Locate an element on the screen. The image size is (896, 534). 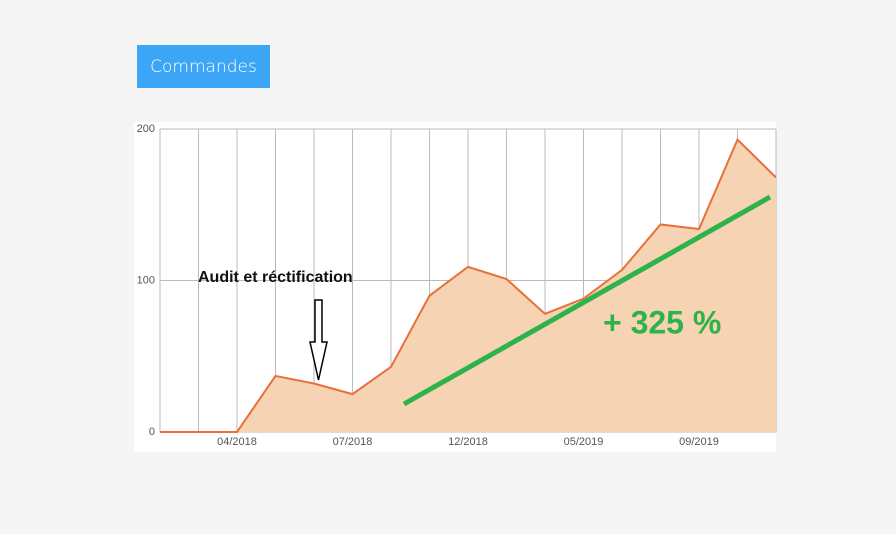
orders-button: Commandes is located at coordinates (203, 66).